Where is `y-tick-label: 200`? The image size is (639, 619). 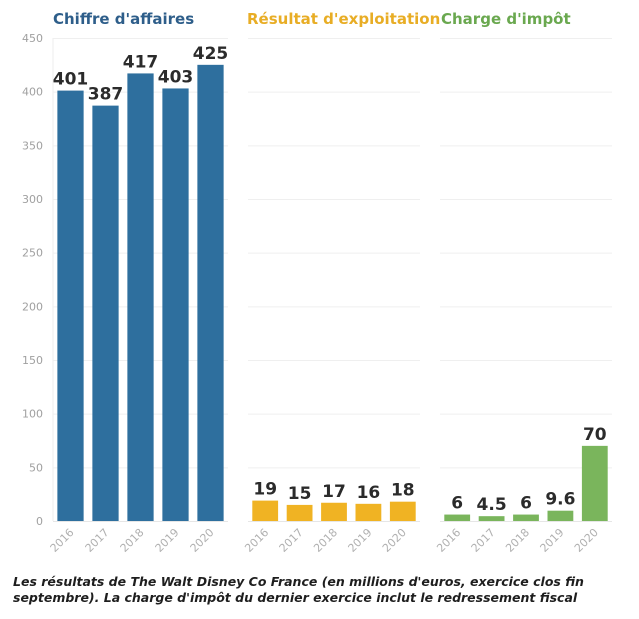
y-tick-label: 200 is located at coordinates (32, 306).